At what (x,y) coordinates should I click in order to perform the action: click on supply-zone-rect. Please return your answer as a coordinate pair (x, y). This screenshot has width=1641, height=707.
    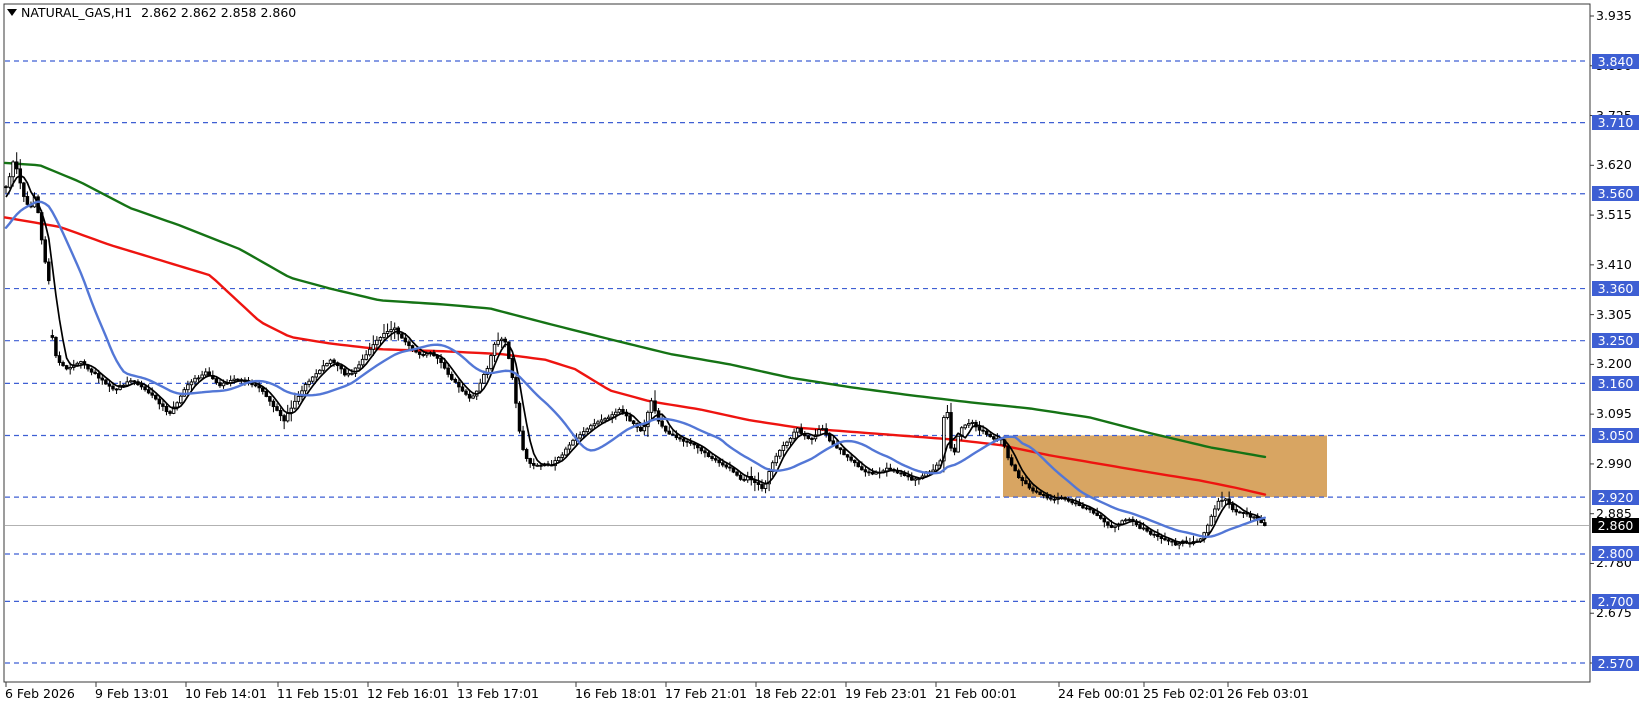
    Looking at the image, I should click on (1165, 466).